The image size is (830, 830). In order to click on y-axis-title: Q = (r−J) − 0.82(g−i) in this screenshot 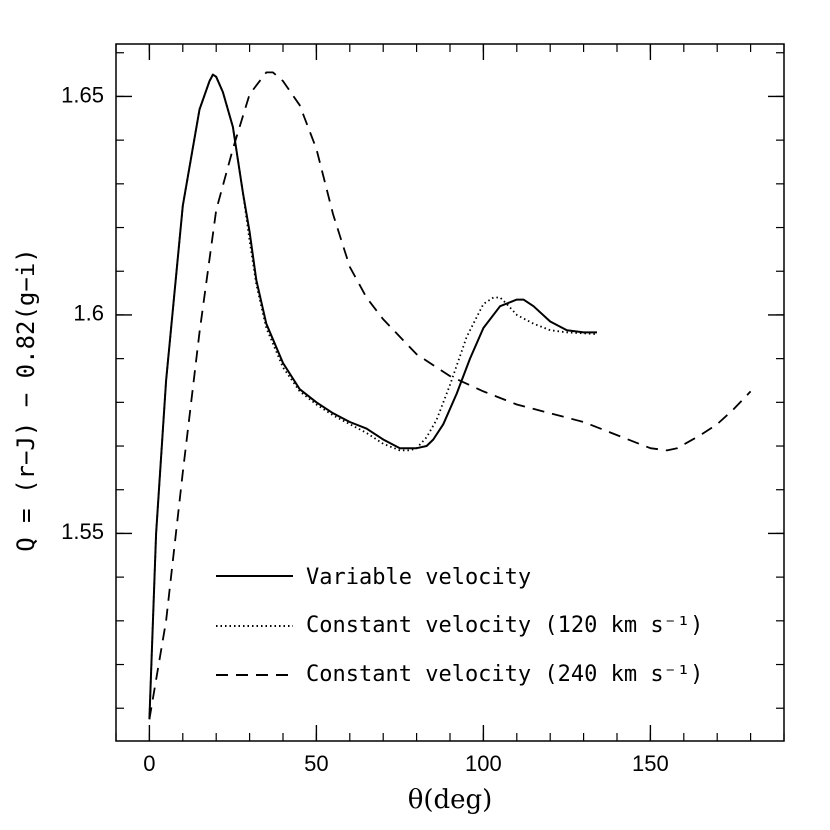, I will do `click(26, 399)`.